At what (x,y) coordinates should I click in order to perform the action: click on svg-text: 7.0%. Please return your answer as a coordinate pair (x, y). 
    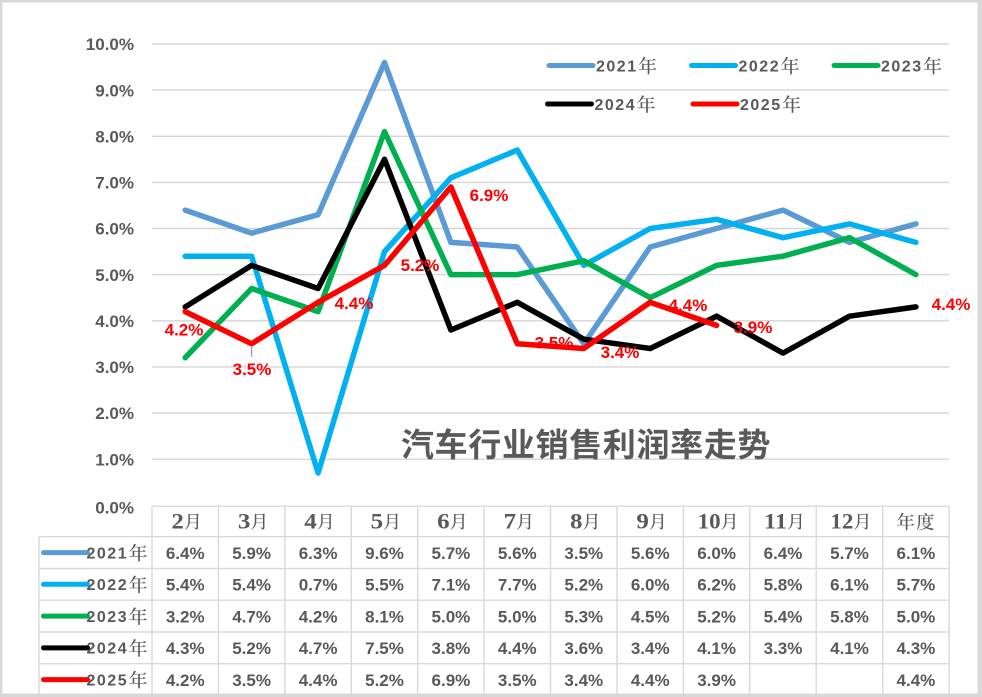
    Looking at the image, I should click on (114, 183).